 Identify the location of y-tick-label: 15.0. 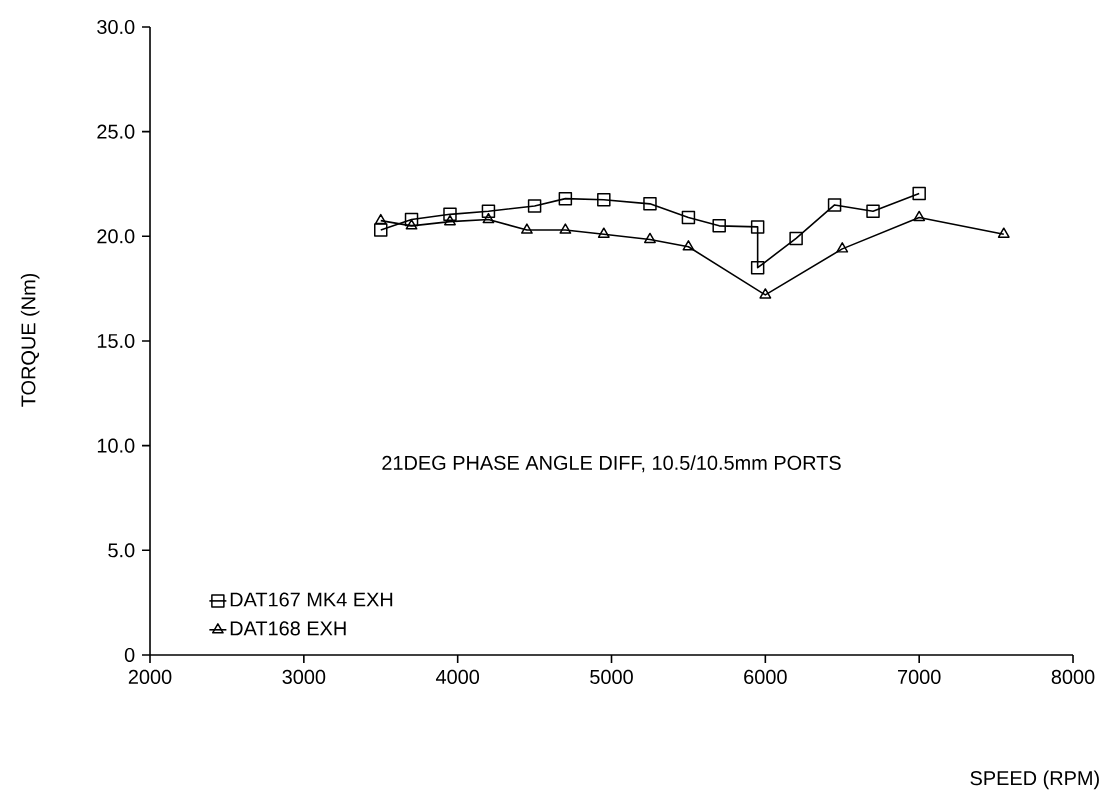
(116, 341).